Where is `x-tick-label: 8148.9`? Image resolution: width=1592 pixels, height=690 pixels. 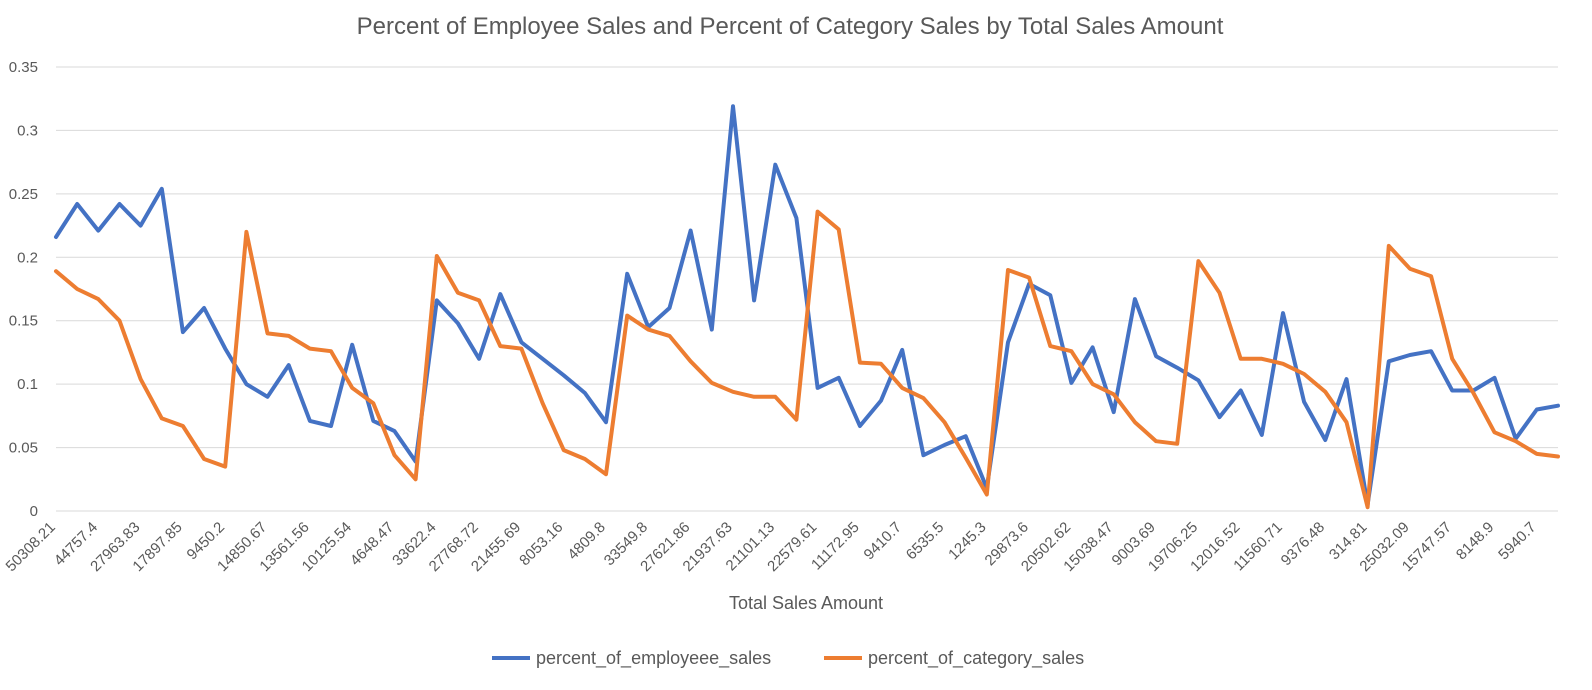 x-tick-label: 8148.9 is located at coordinates (1475, 541).